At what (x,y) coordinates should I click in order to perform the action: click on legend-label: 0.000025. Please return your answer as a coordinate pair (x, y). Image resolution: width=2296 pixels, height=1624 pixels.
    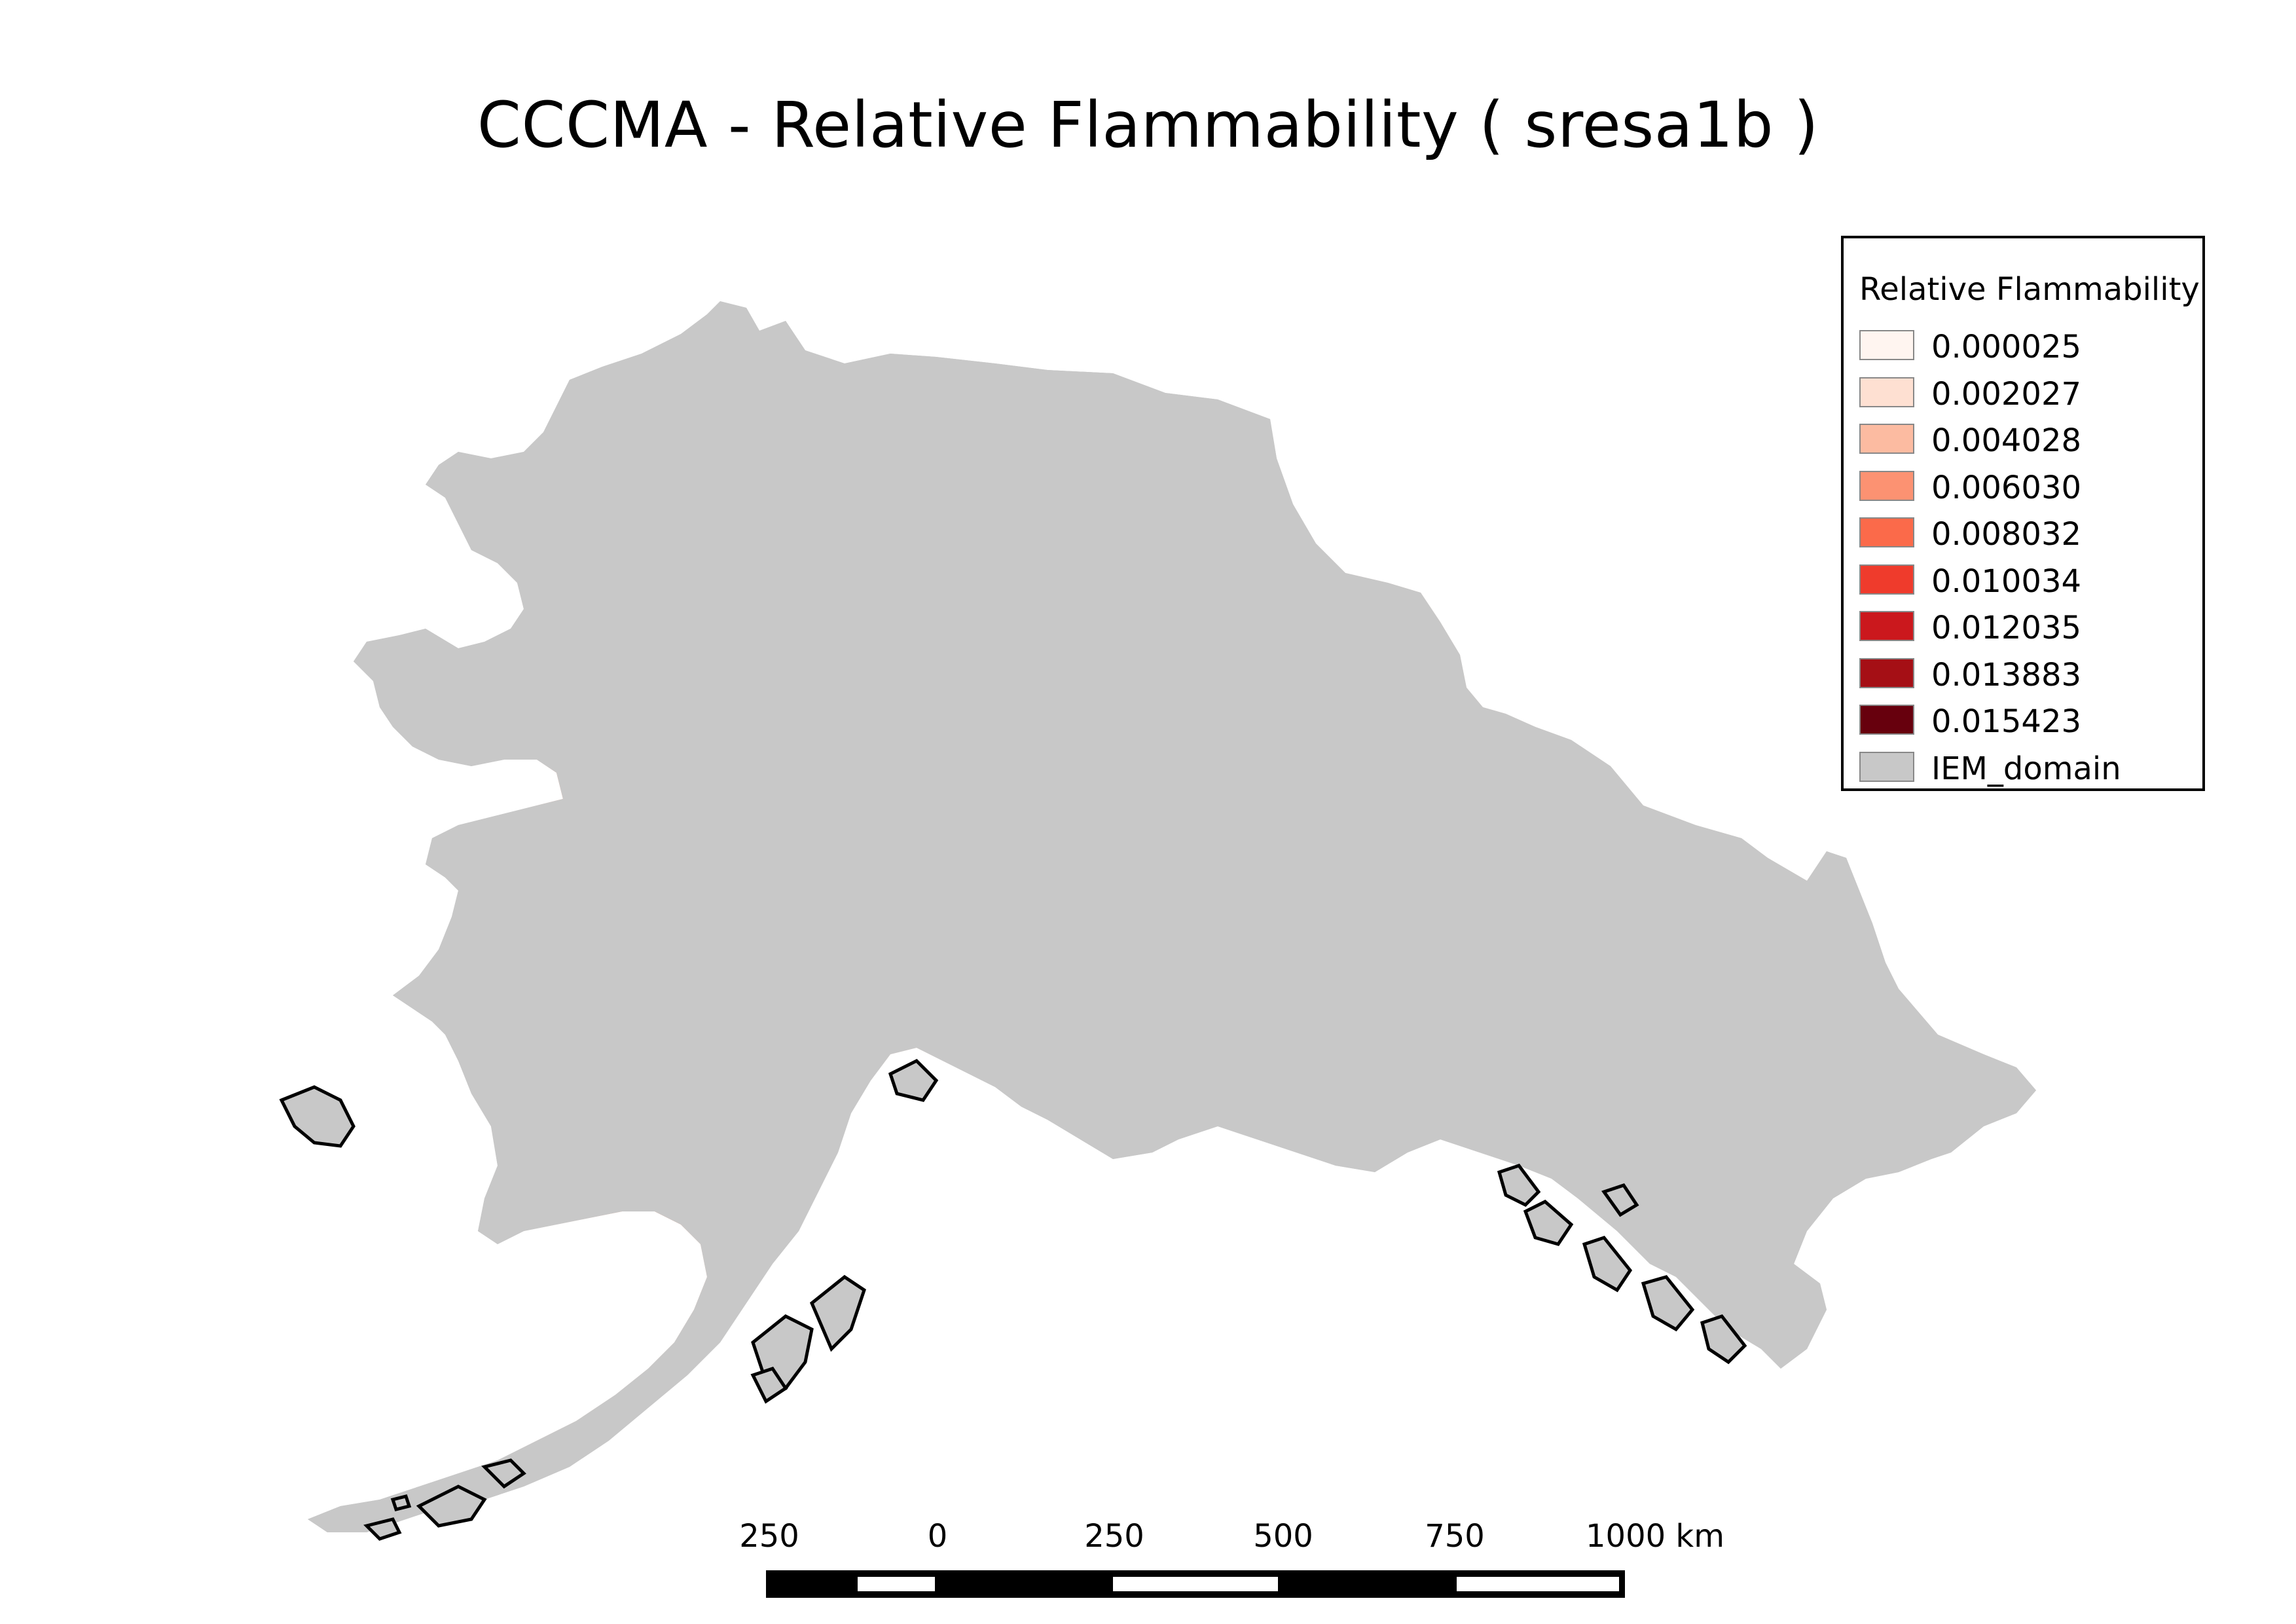
    Looking at the image, I should click on (2006, 347).